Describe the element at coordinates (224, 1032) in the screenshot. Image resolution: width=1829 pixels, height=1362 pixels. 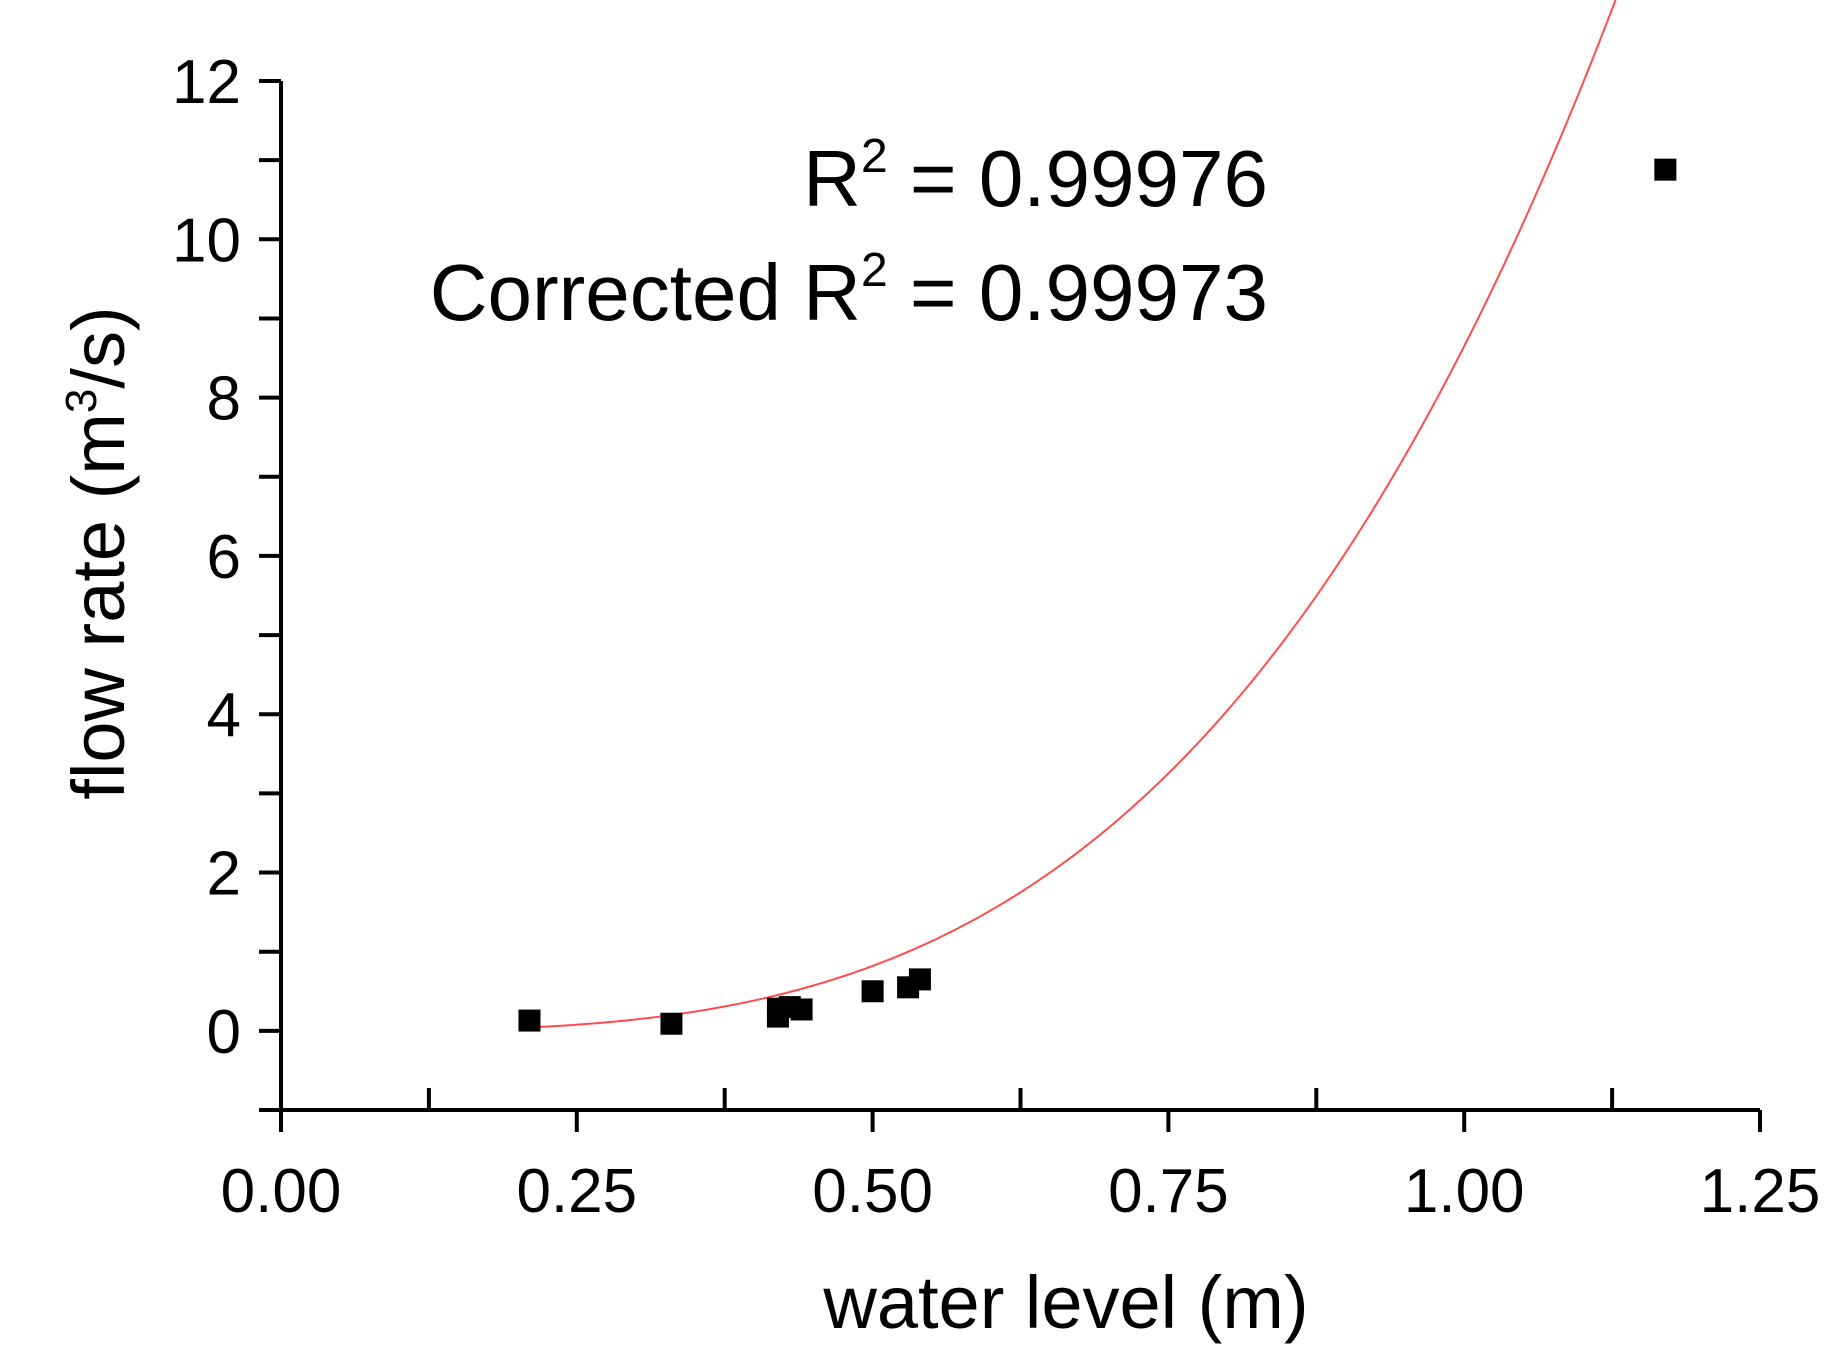
I see `y-tick-label: 0` at that location.